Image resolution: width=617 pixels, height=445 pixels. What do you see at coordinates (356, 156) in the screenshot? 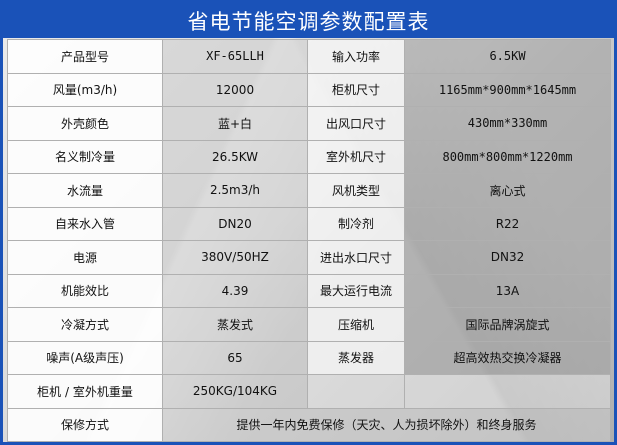
I see `row-label: 室外机尺寸` at bounding box center [356, 156].